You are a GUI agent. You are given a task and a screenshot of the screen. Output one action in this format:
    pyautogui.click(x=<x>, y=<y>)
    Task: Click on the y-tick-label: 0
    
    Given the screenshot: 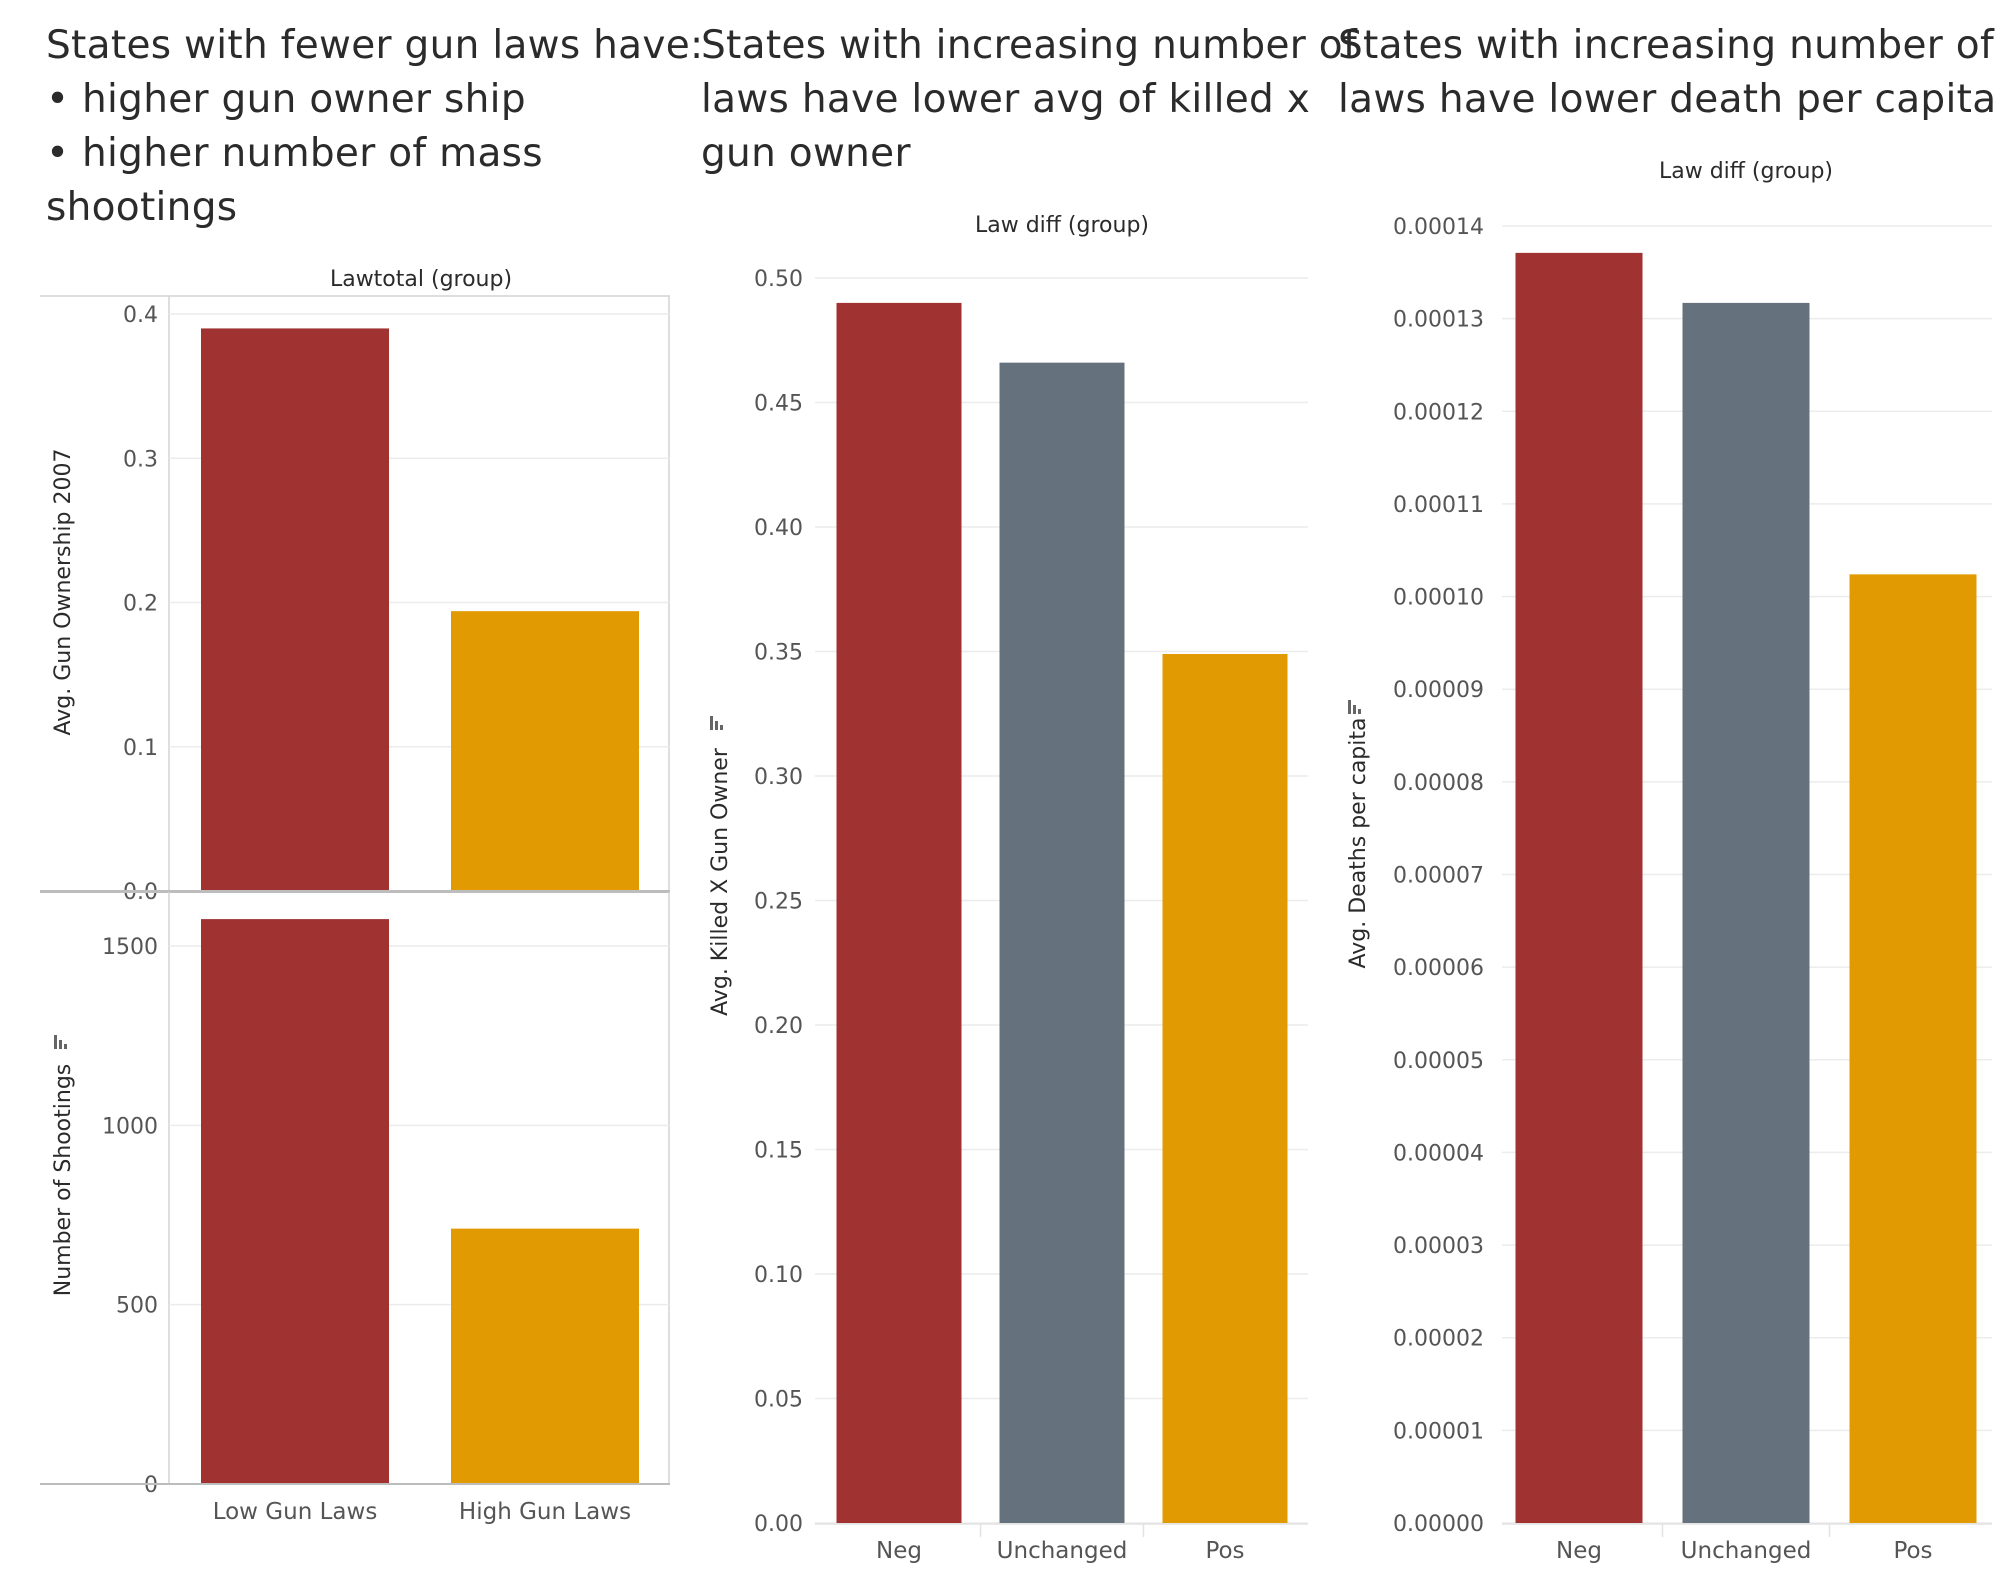 What is the action you would take?
    pyautogui.click(x=151, y=1485)
    